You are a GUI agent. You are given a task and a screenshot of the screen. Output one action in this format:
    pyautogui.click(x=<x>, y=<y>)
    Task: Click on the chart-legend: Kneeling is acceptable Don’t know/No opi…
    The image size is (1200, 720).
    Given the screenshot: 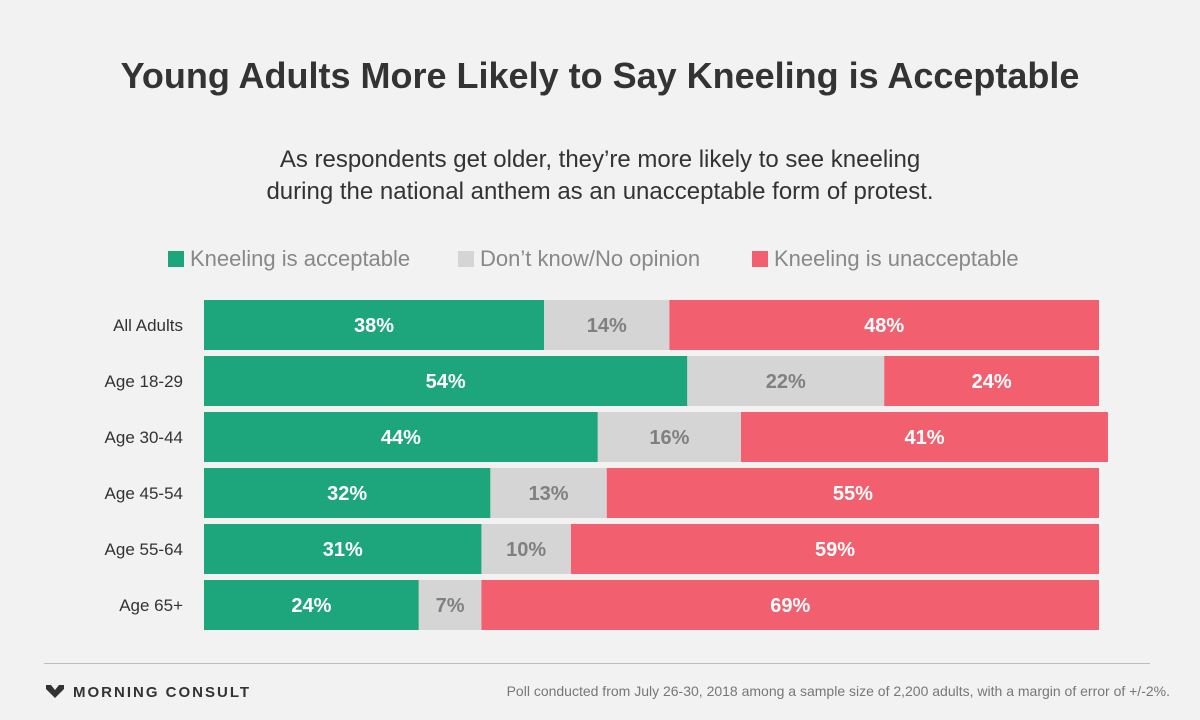 What is the action you would take?
    pyautogui.click(x=600, y=259)
    